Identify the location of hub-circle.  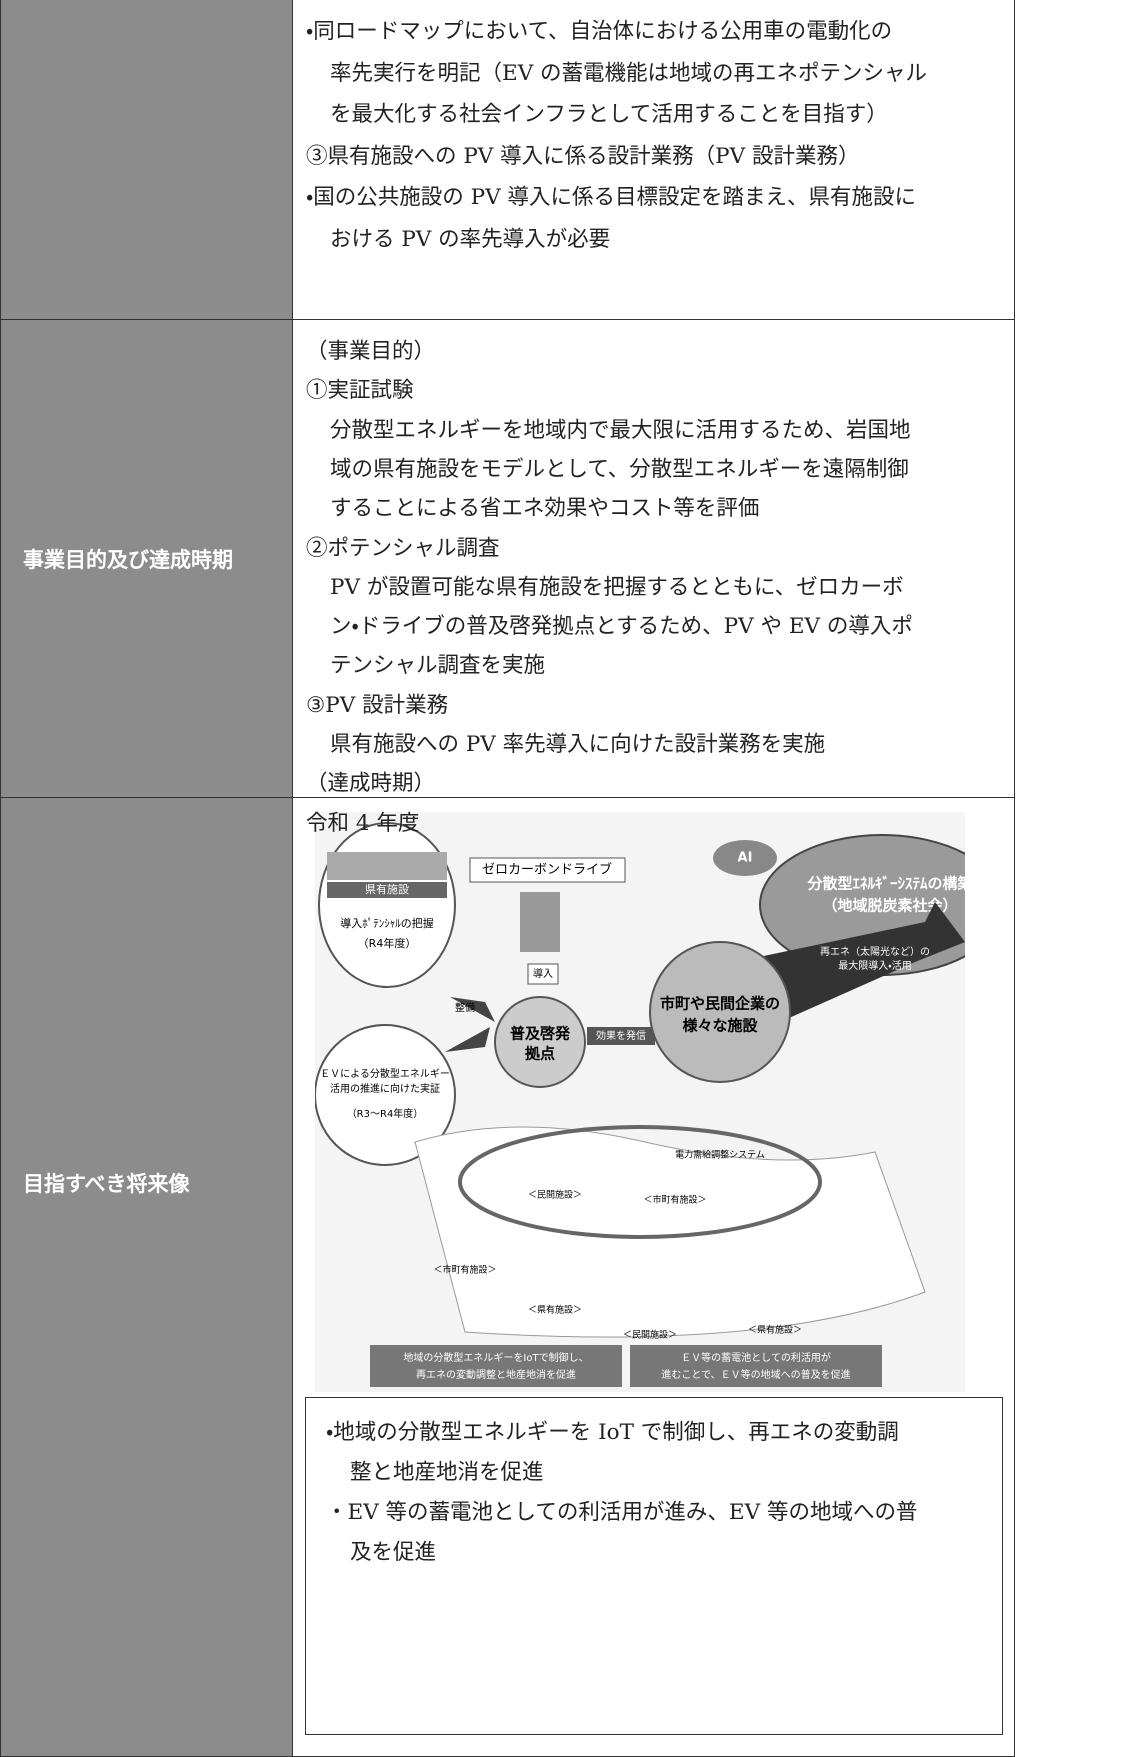
(540, 1042).